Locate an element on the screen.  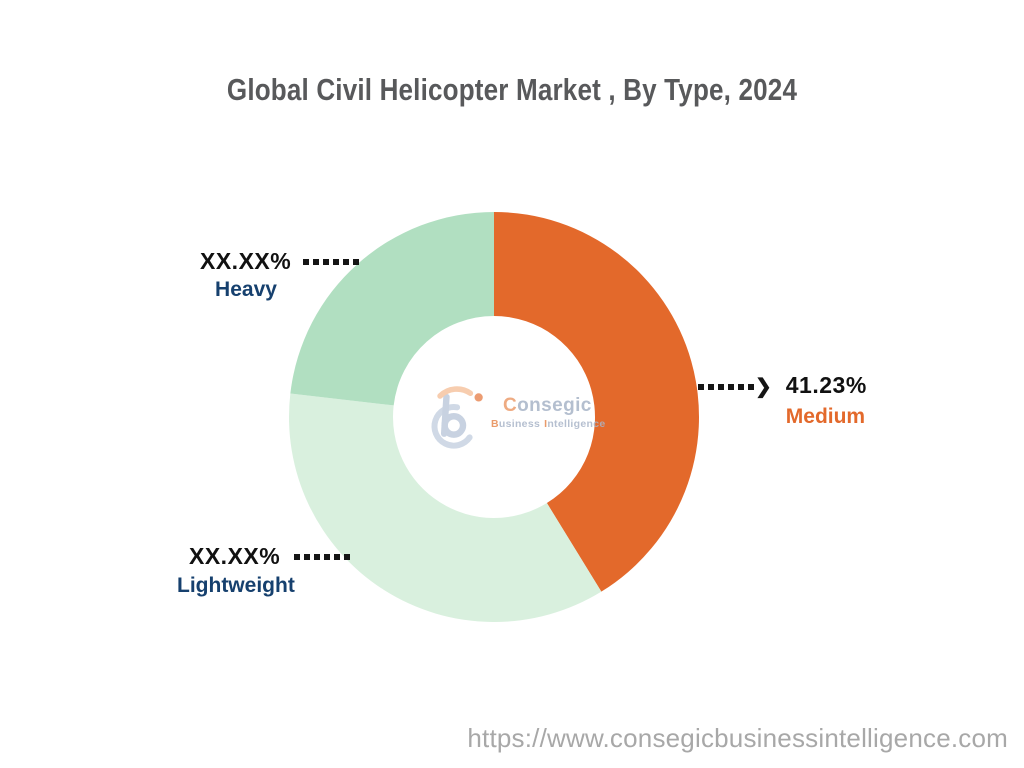
pie-slice-lightweight is located at coordinates (445, 508).